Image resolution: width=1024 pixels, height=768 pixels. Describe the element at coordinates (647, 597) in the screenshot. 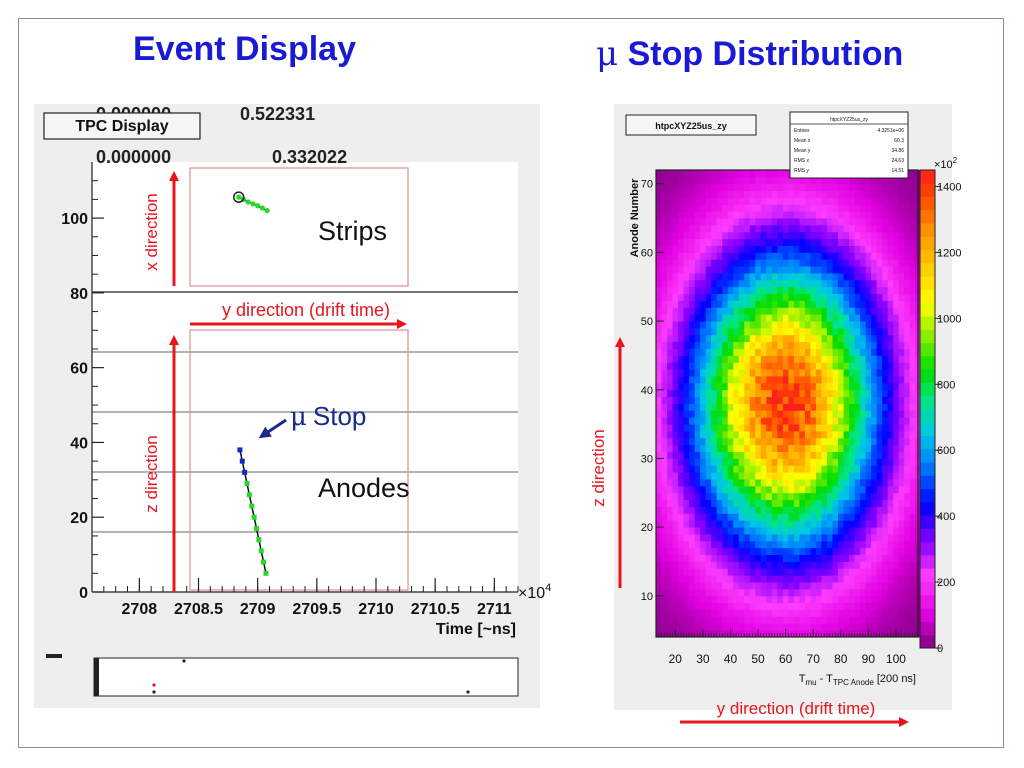

I see `heatmap-y-tick-label: 10` at that location.